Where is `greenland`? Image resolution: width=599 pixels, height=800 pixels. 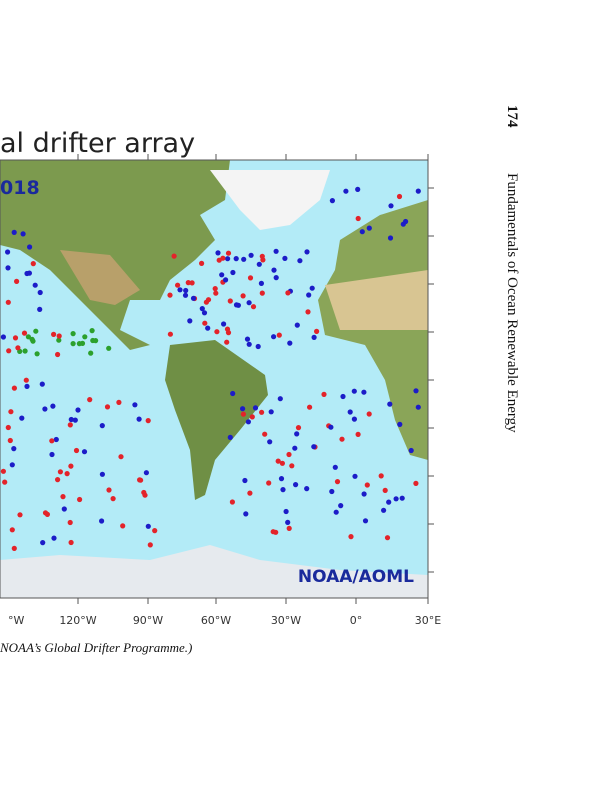
greenland is located at coordinates (270, 200).